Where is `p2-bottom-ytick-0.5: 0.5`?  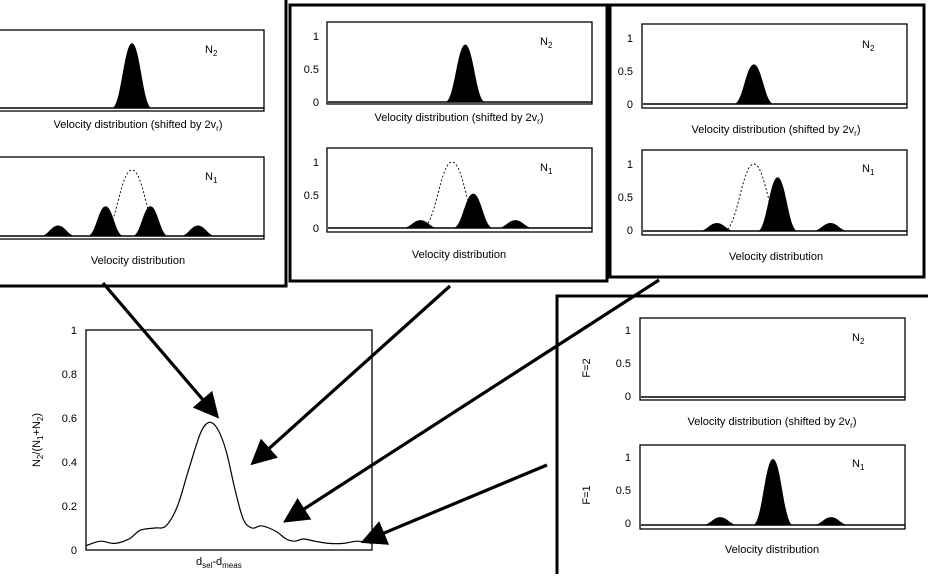 p2-bottom-ytick-0.5: 0.5 is located at coordinates (311, 196).